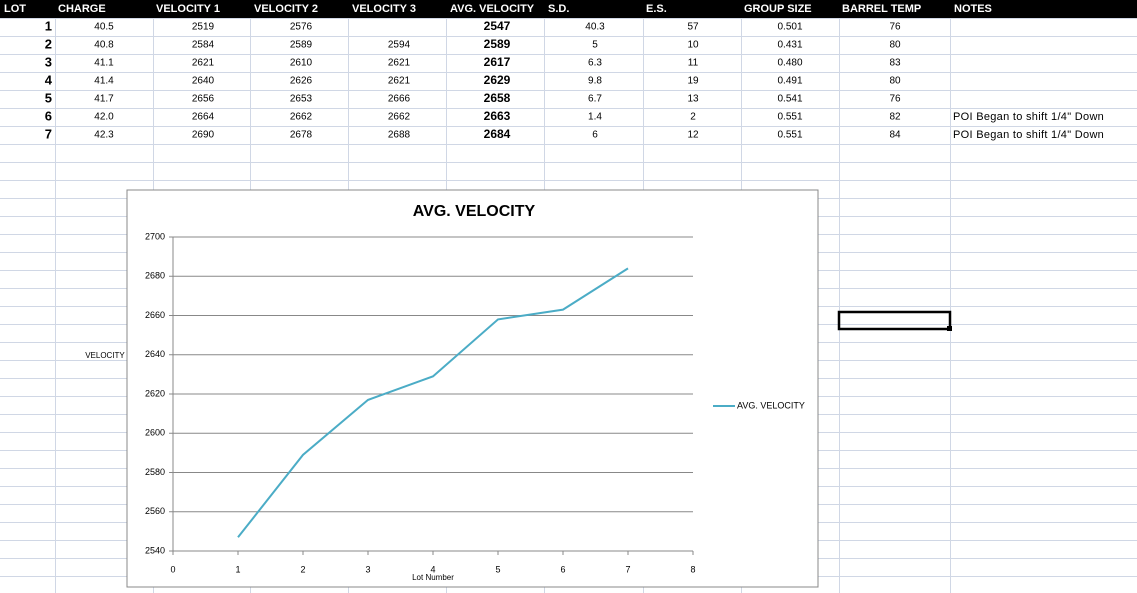 This screenshot has height=593, width=1137. I want to click on row-number: 5, so click(48, 97).